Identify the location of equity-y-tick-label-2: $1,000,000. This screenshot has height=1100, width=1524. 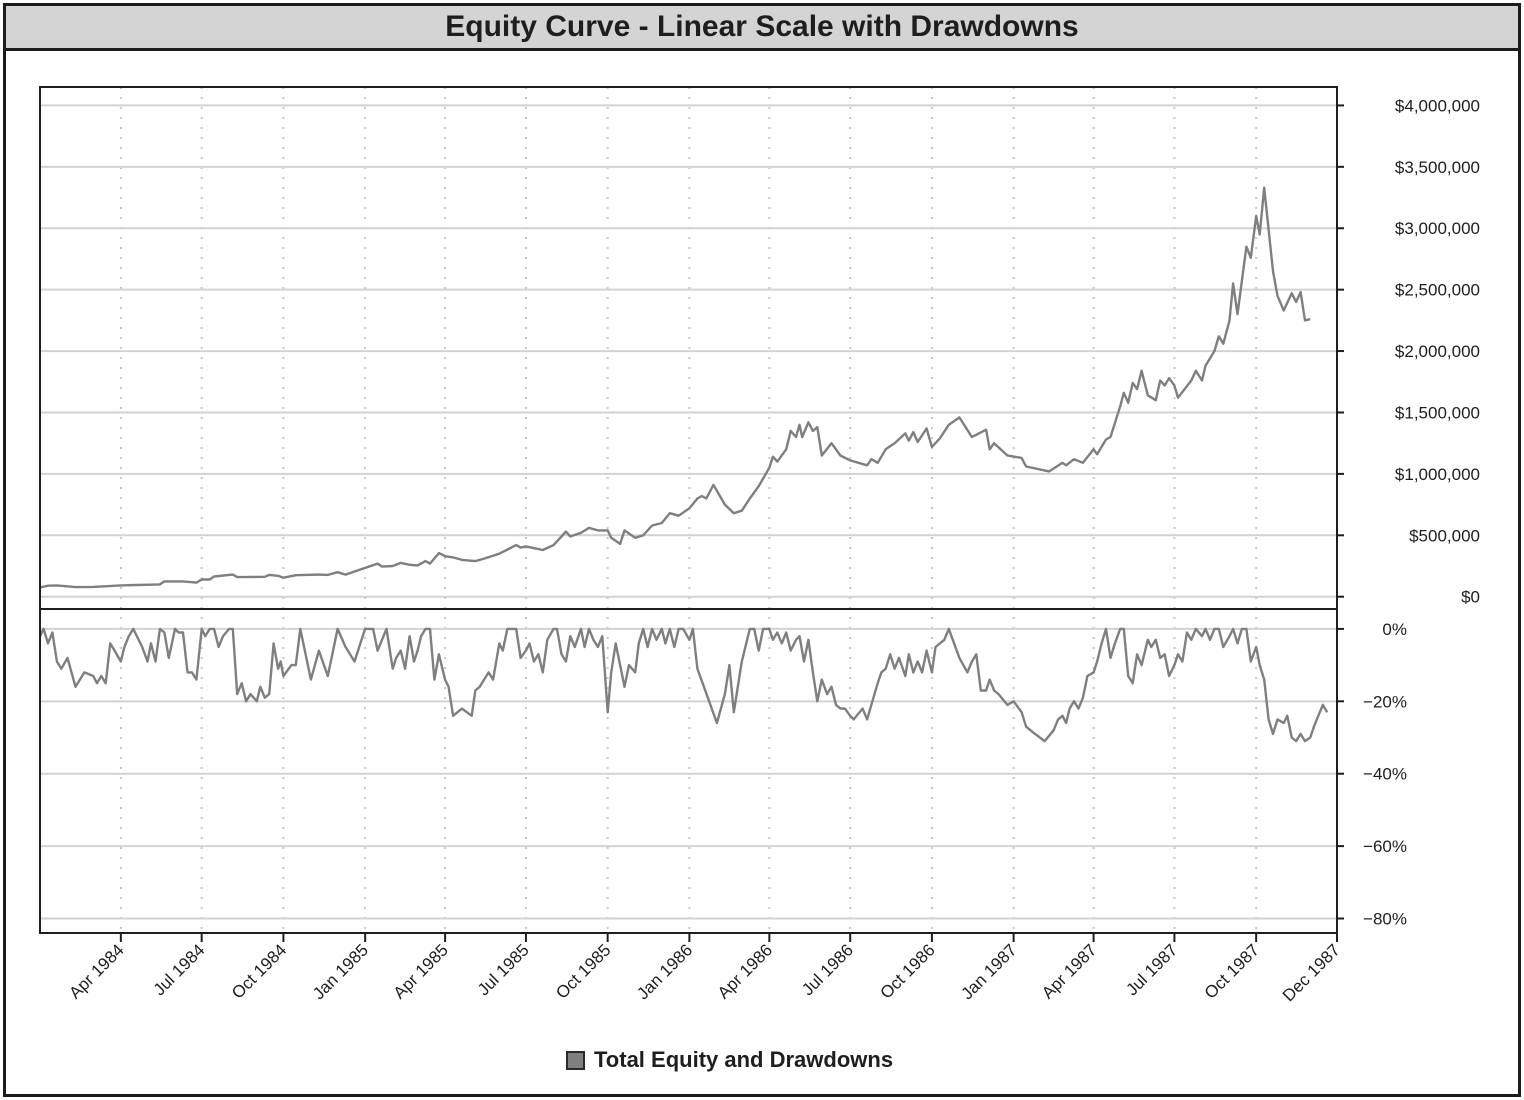
(1437, 474).